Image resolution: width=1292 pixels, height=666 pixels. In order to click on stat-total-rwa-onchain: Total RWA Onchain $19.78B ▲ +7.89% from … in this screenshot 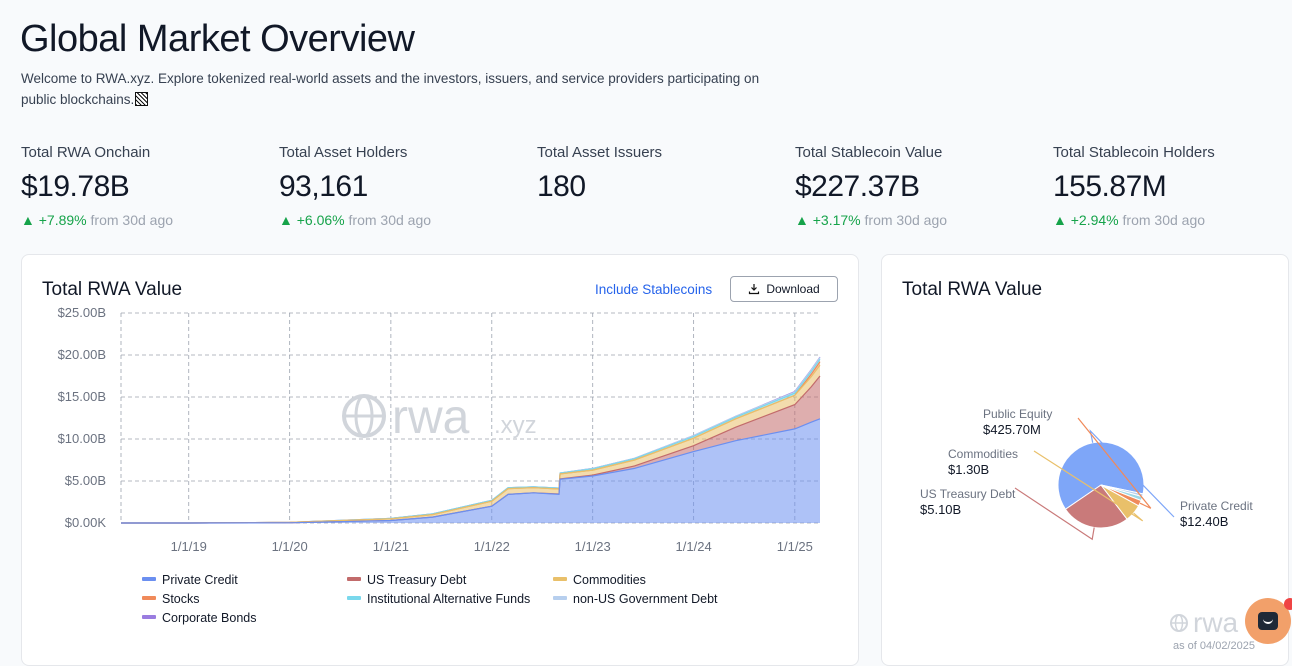, I will do `click(97, 186)`.